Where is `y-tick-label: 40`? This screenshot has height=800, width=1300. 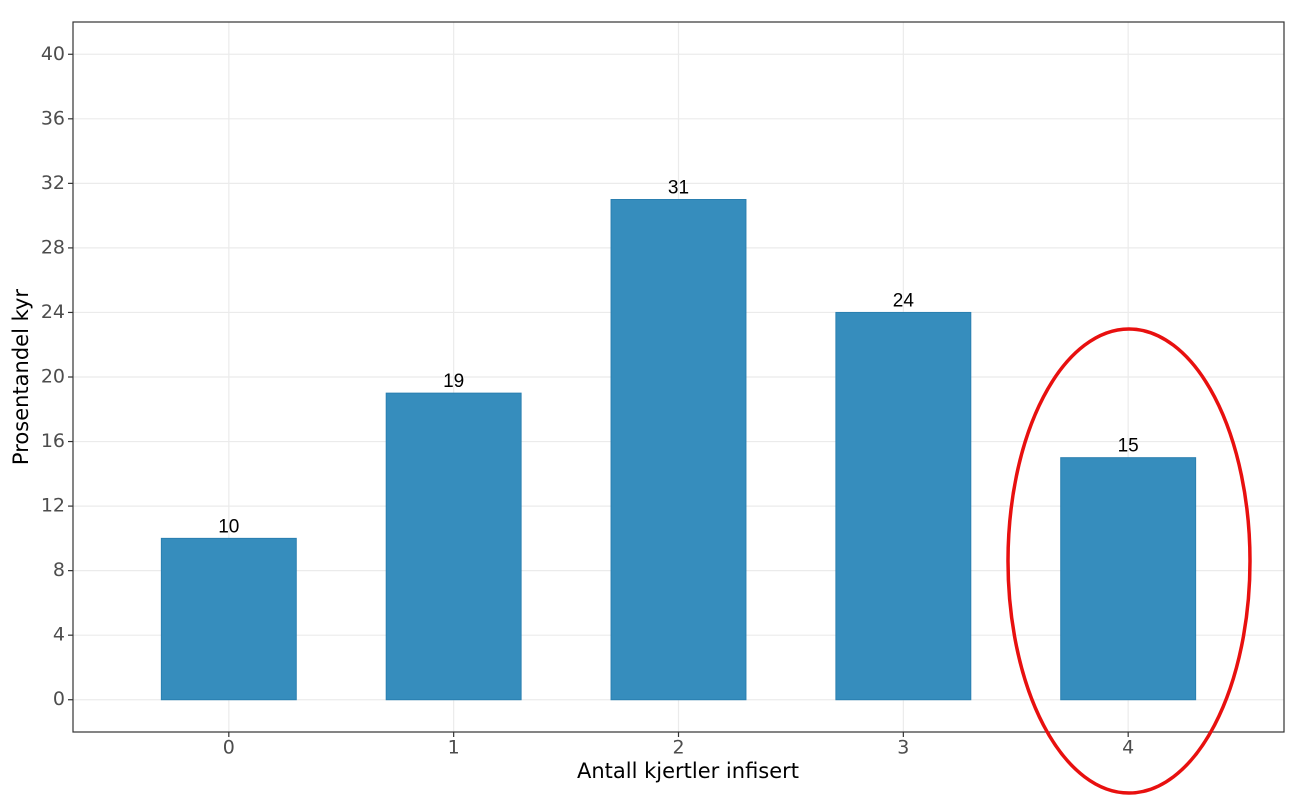 y-tick-label: 40 is located at coordinates (53, 54).